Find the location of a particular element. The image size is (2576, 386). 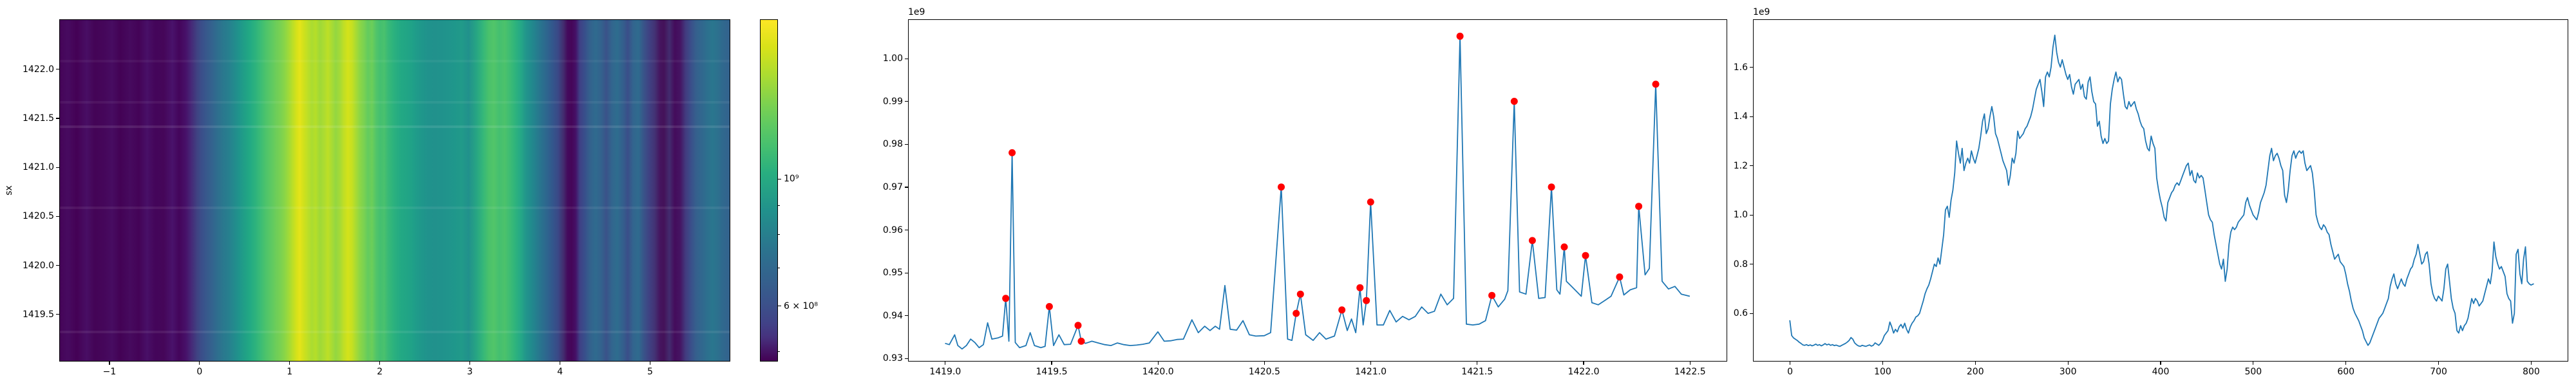

x-tick-label: 2 is located at coordinates (380, 372).